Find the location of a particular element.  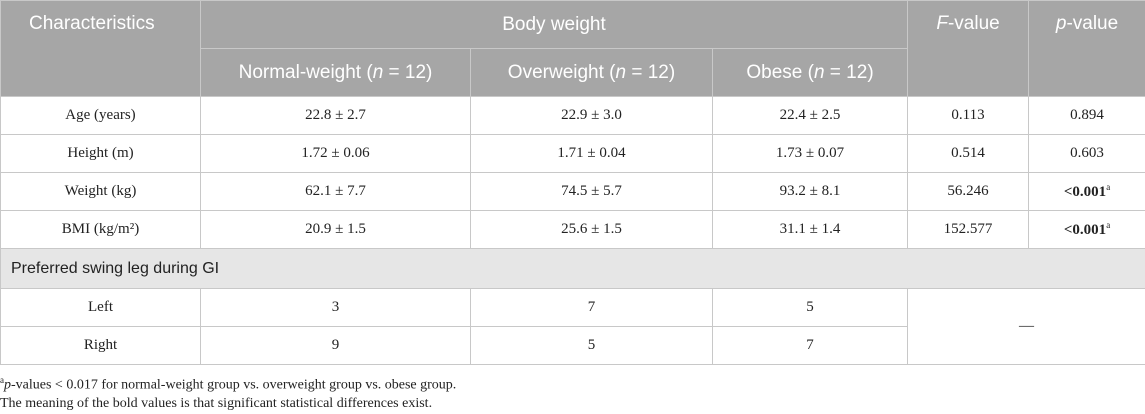

cell: Right is located at coordinates (100, 345).